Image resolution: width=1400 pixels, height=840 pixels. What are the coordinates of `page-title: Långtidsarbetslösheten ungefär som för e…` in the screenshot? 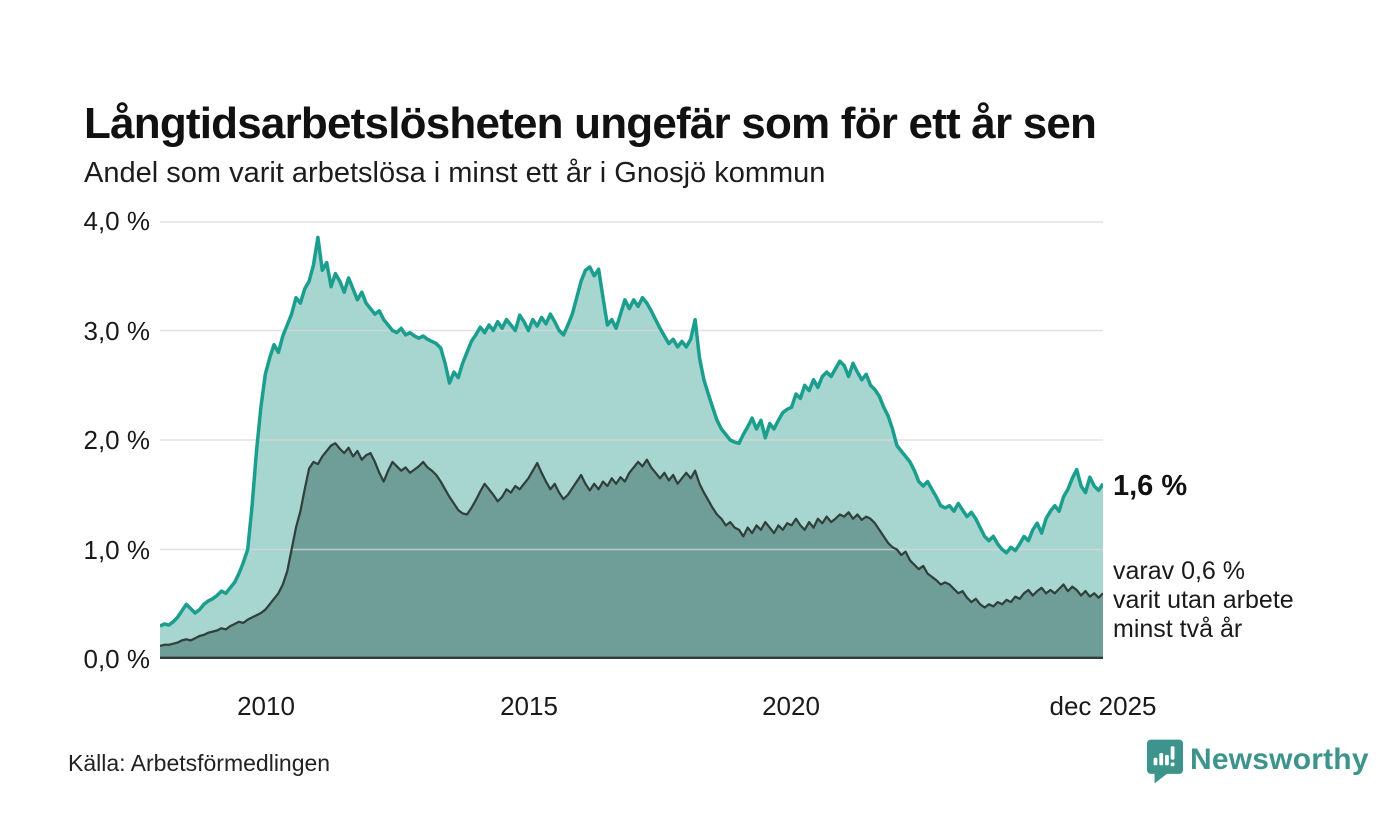 It's located at (590, 124).